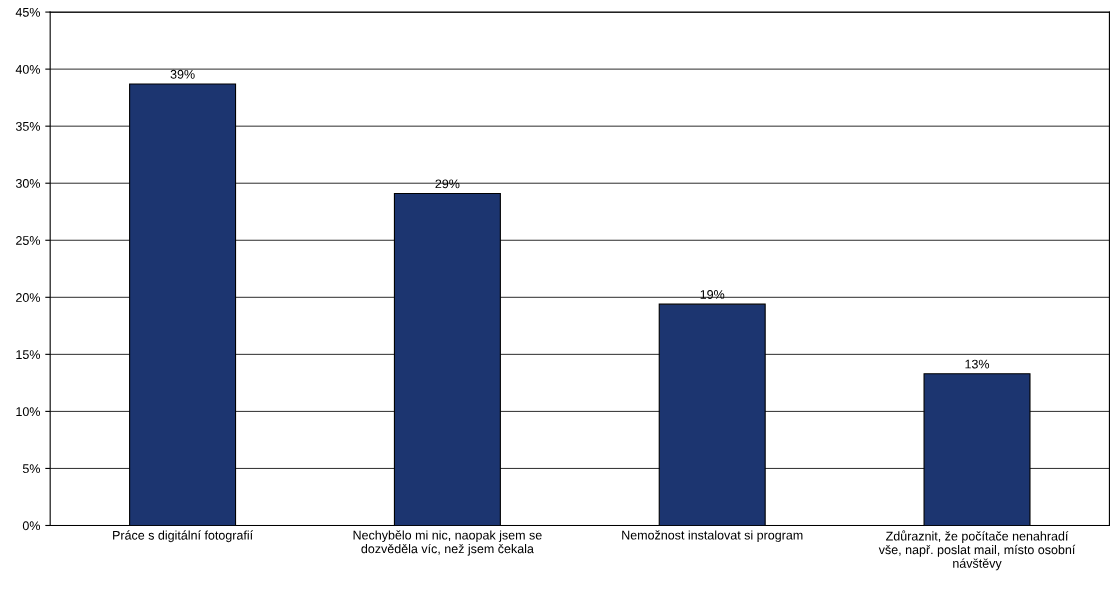  What do you see at coordinates (182, 74) in the screenshot?
I see `data-label: 39%` at bounding box center [182, 74].